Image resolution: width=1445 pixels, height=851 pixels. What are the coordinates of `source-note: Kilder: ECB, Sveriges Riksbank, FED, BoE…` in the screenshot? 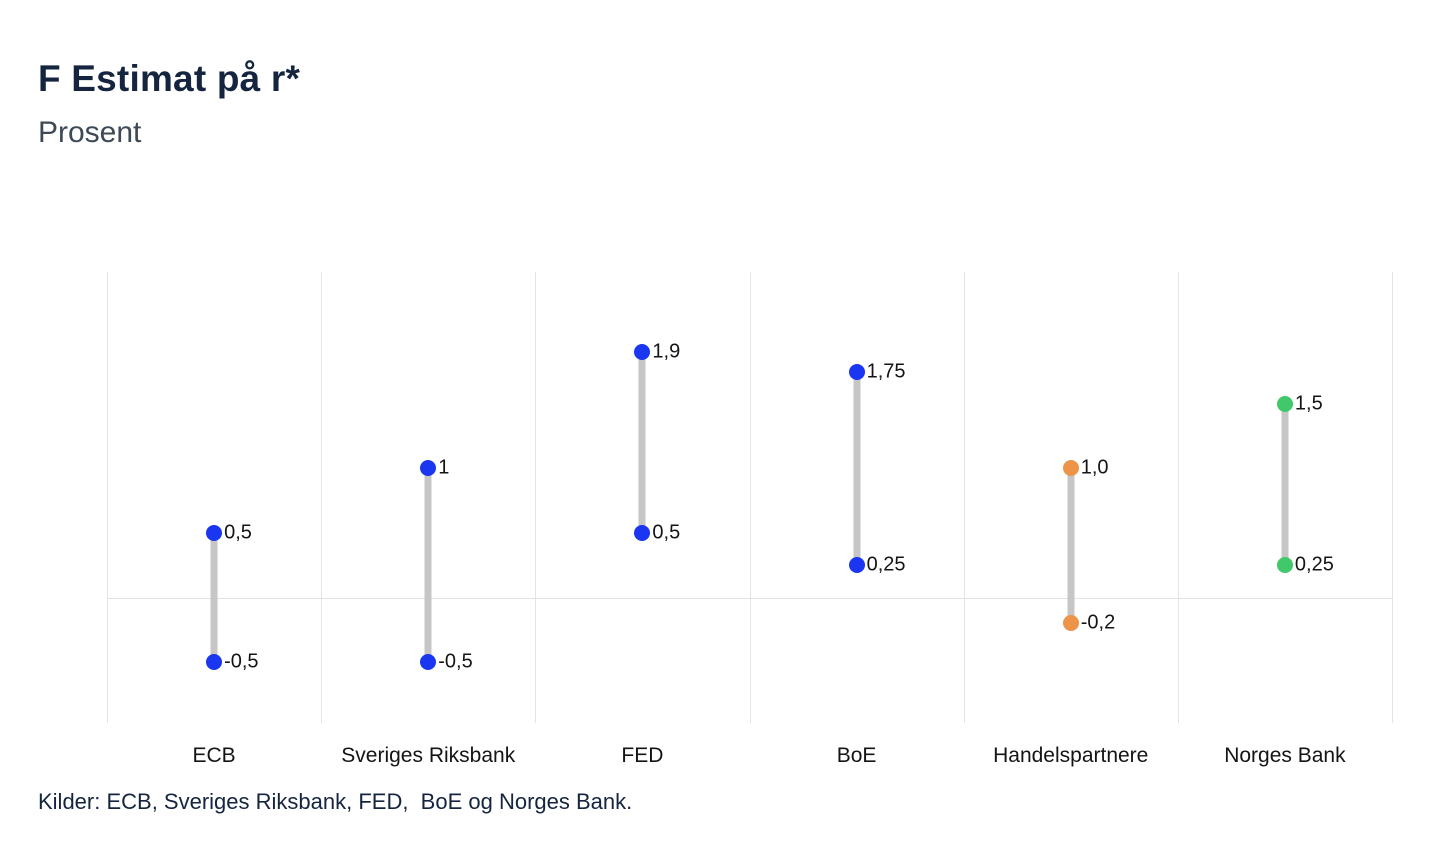 It's located at (335, 801).